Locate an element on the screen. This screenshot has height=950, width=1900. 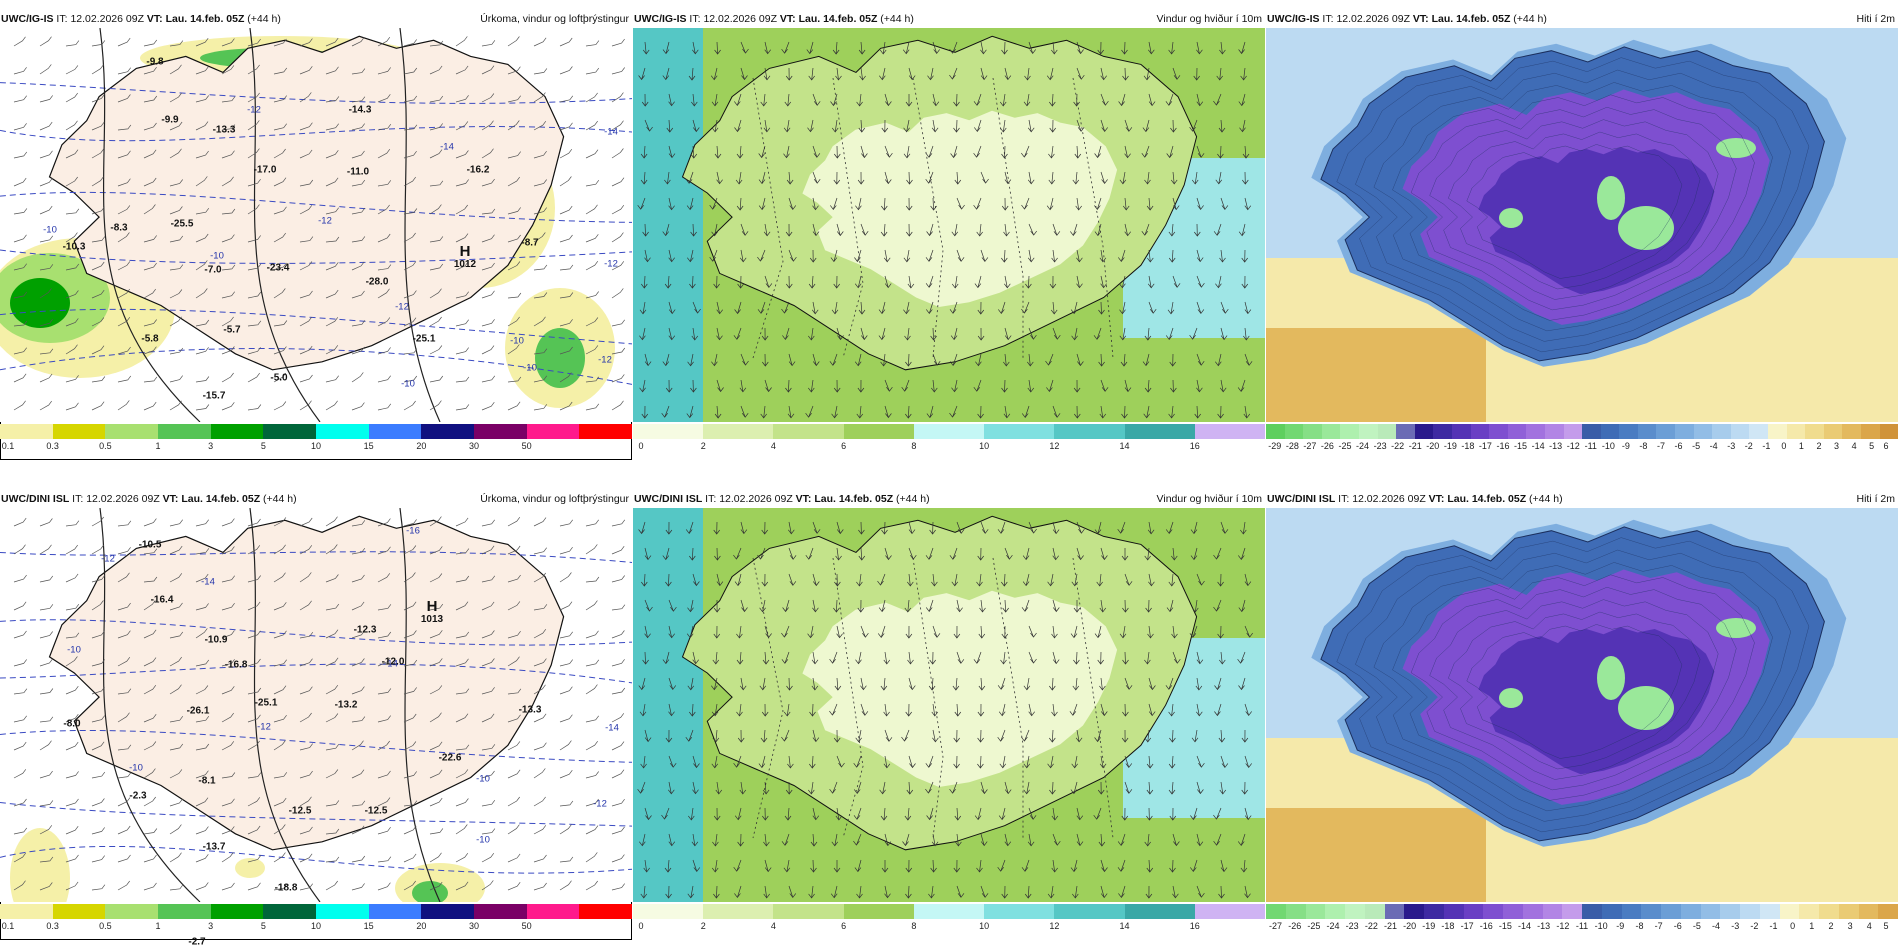
init-time: 12.02.2026 09Z is located at coordinates (740, 19).